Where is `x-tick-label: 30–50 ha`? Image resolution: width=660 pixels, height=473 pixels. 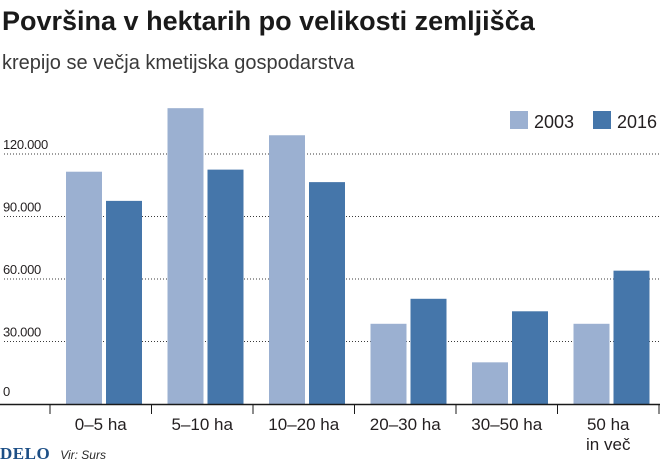 x-tick-label: 30–50 ha is located at coordinates (506, 424).